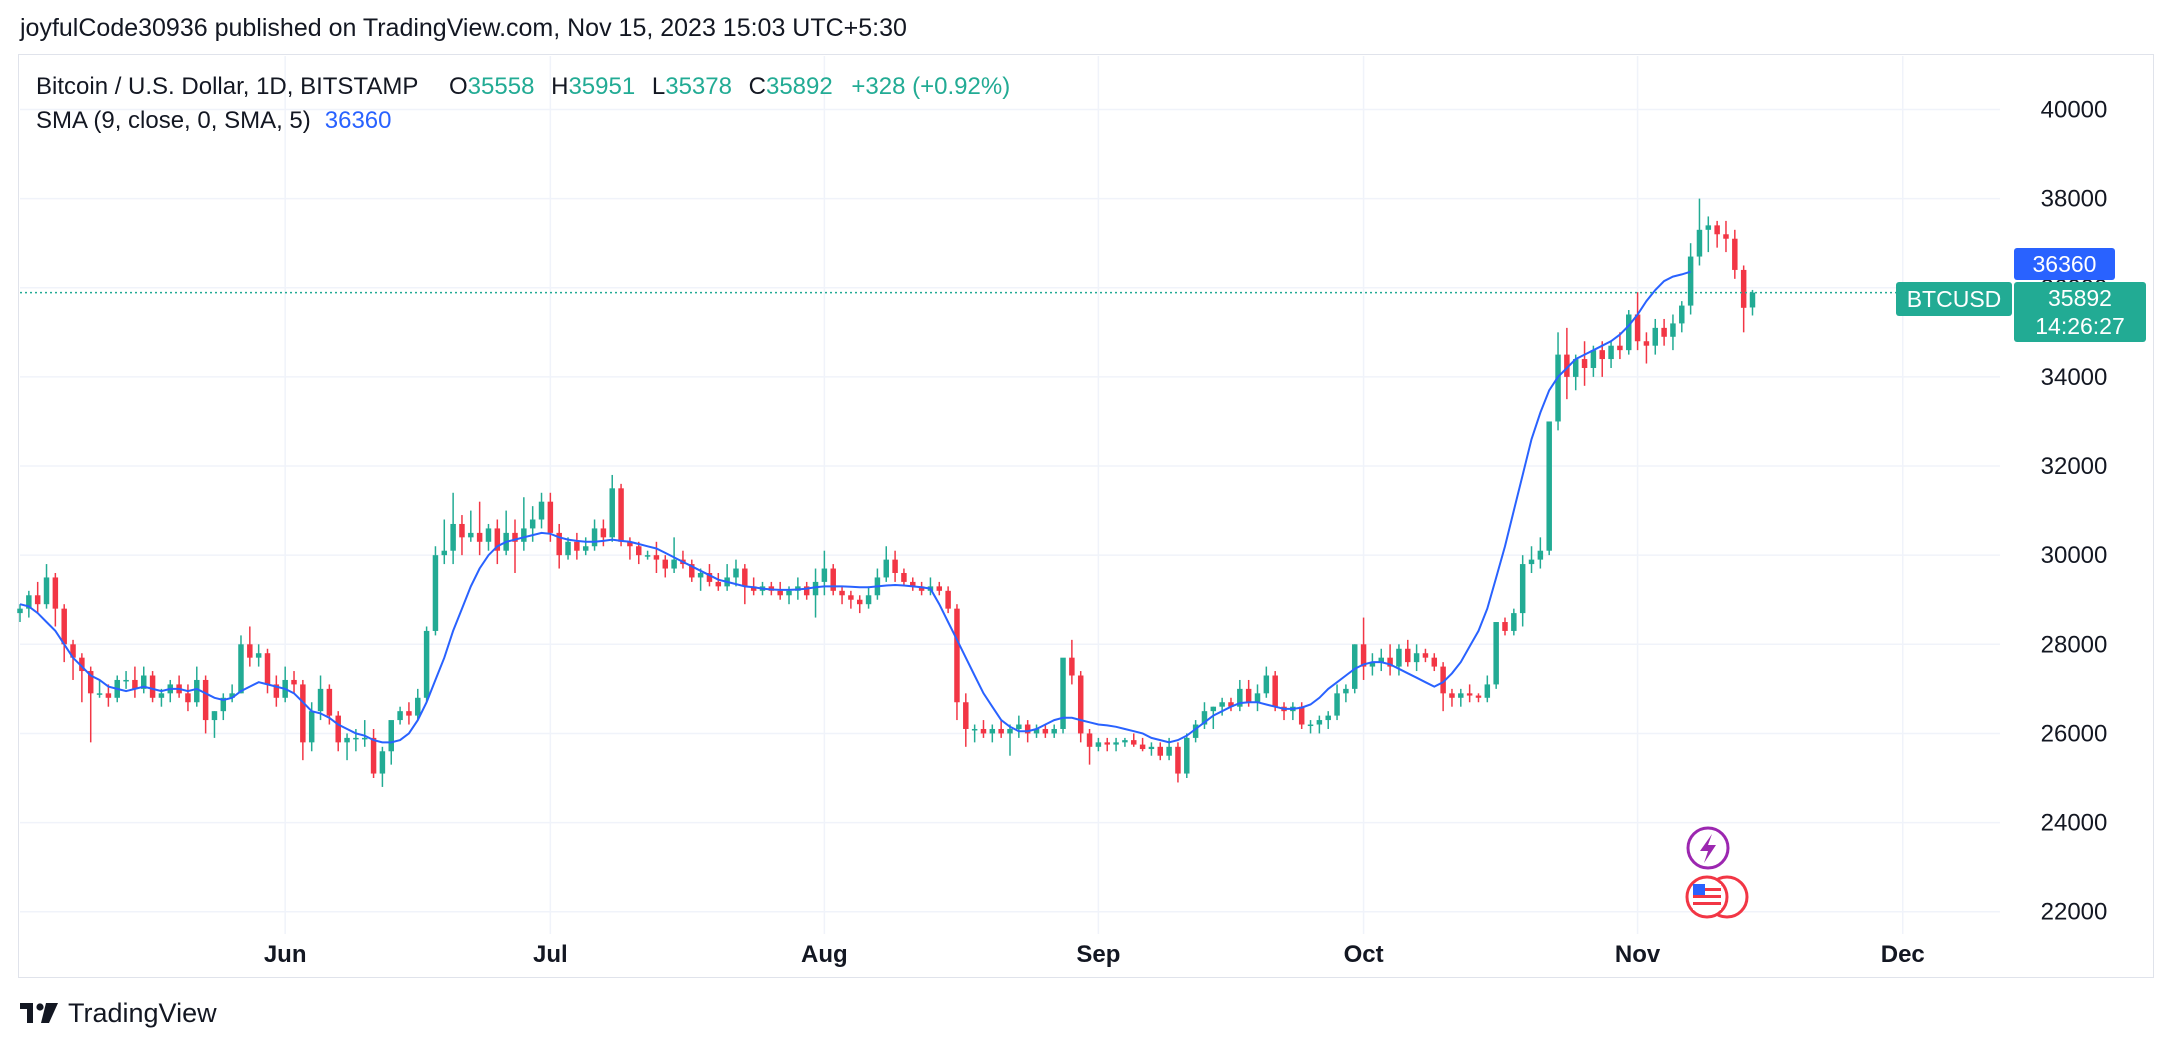  What do you see at coordinates (39, 1013) in the screenshot?
I see `tradingview-logo-icon` at bounding box center [39, 1013].